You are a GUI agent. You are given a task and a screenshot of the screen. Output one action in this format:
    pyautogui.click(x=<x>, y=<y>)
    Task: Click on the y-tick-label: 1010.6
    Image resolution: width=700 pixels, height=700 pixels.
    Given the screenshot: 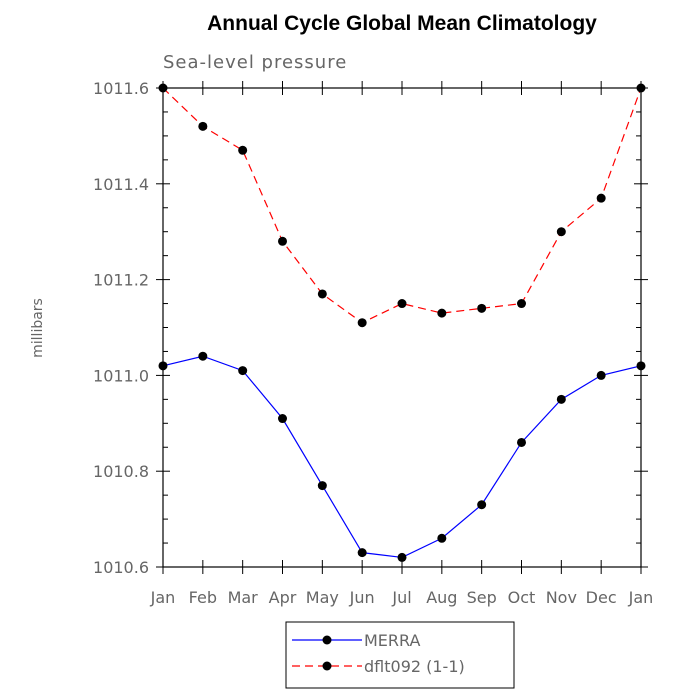 What is the action you would take?
    pyautogui.click(x=121, y=567)
    